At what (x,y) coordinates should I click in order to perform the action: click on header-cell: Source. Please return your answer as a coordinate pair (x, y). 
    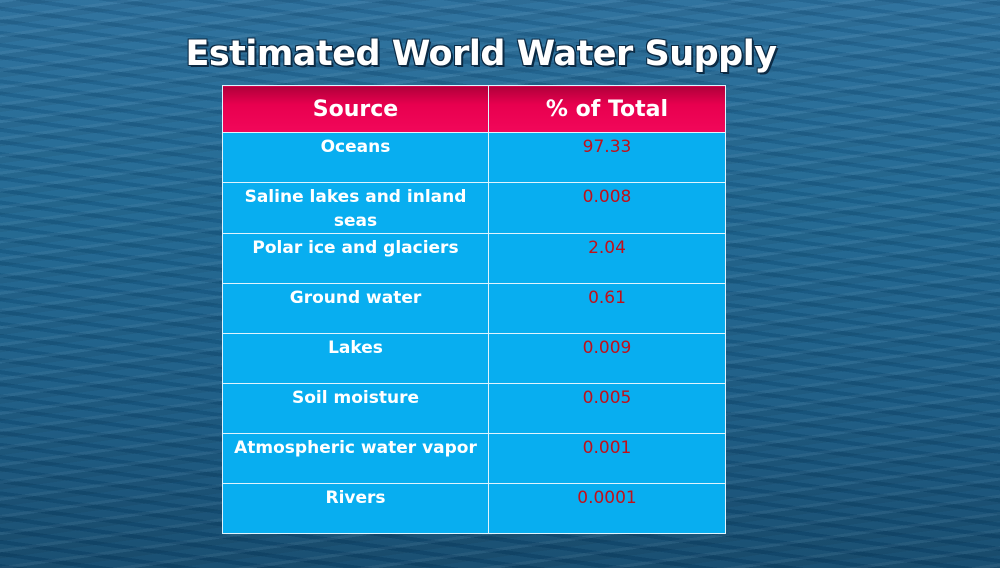
    Looking at the image, I should click on (355, 109).